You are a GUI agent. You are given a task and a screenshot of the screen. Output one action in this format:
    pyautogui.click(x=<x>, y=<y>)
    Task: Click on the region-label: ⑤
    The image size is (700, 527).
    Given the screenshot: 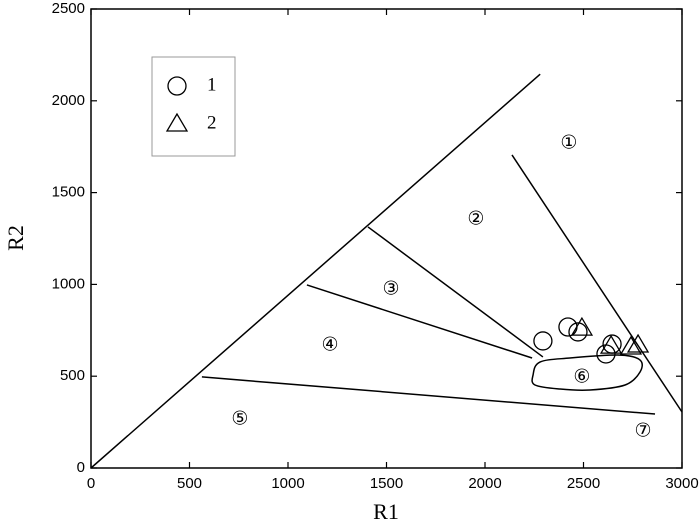 What is the action you would take?
    pyautogui.click(x=239, y=418)
    